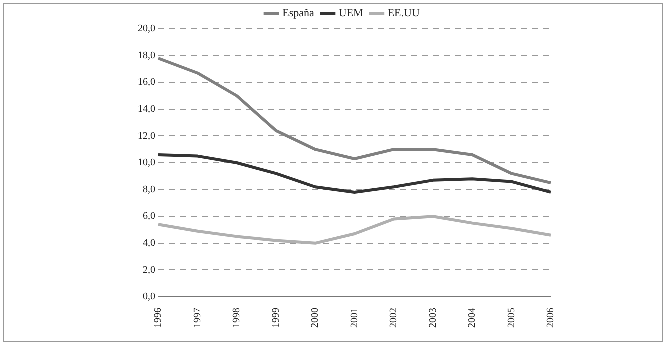 The width and height of the screenshot is (666, 345). What do you see at coordinates (472, 318) in the screenshot?
I see `x-tick-label: 2004` at bounding box center [472, 318].